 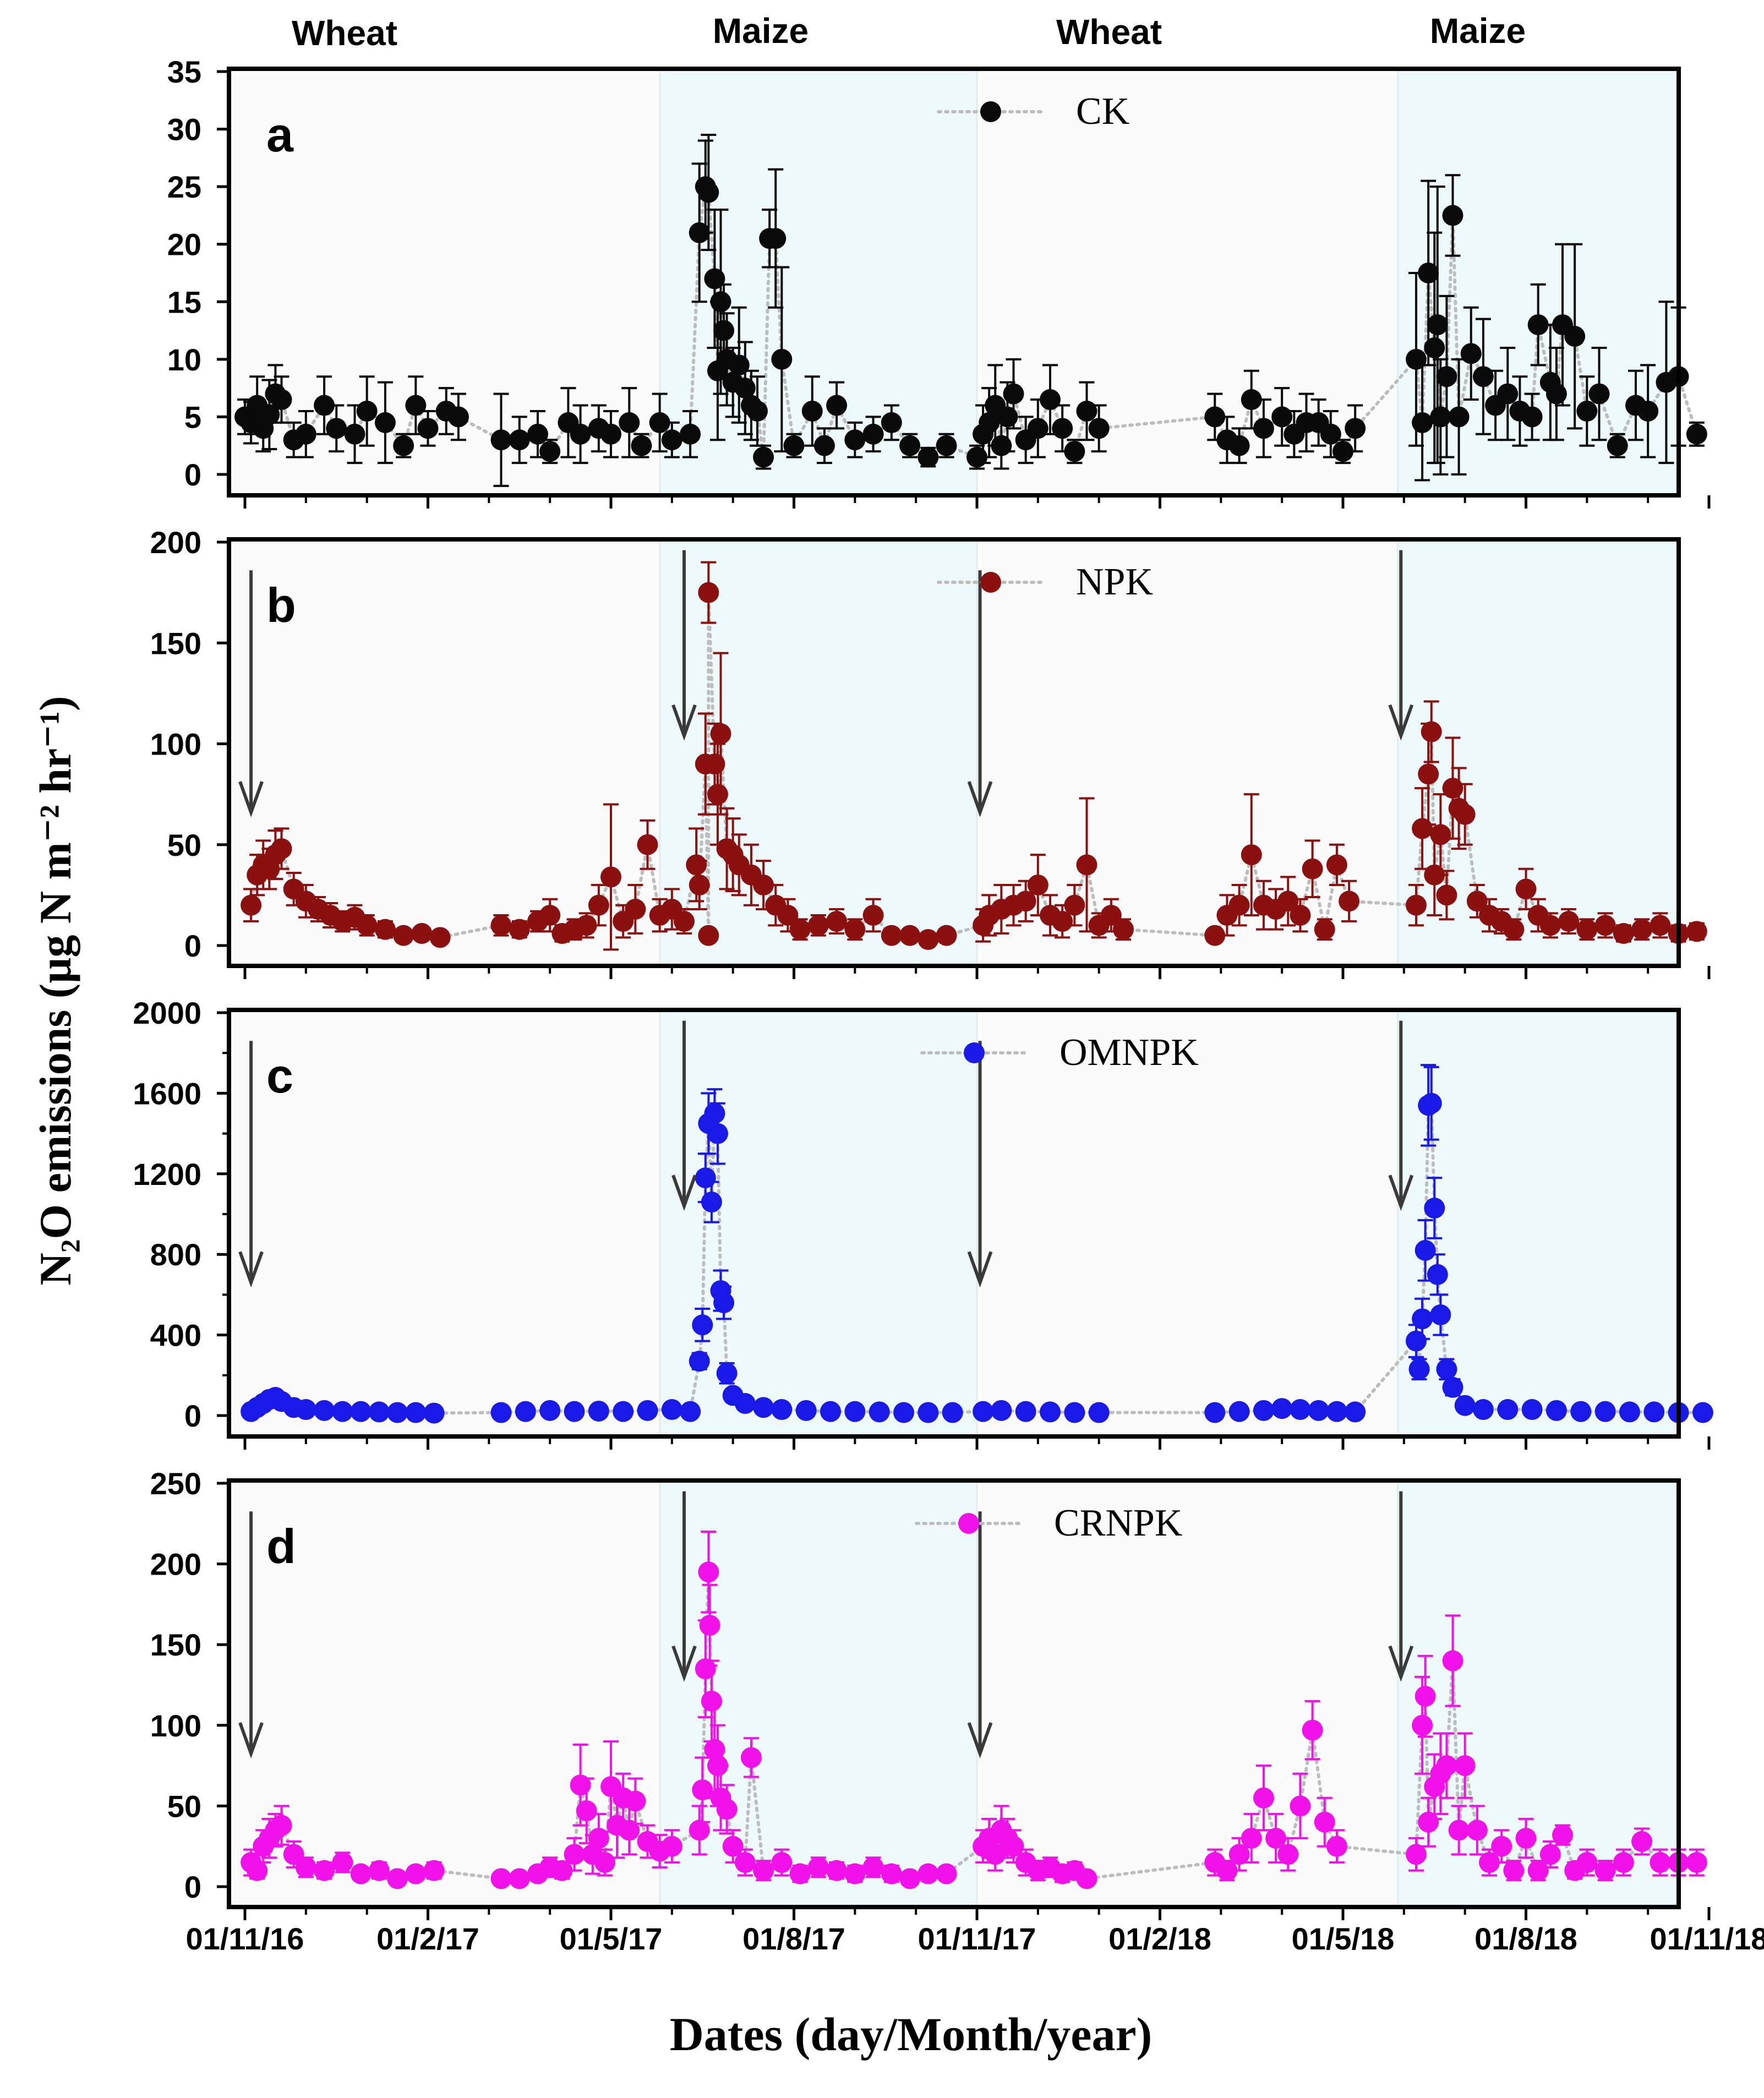 What do you see at coordinates (977, 1443) in the screenshot?
I see `panel-c-x-ticks` at bounding box center [977, 1443].